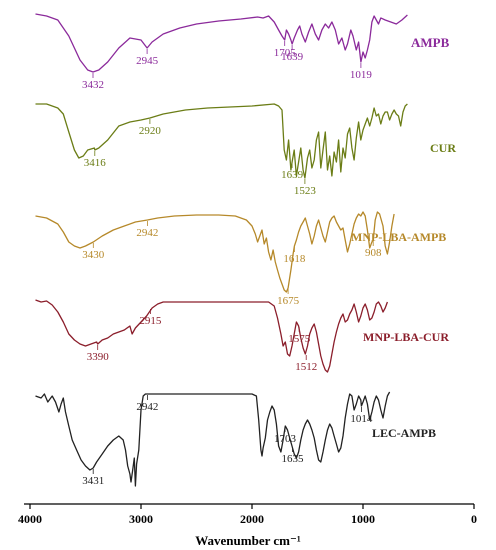 The image size is (496, 550). I want to click on peak-label-lec-ampb-1635: 1635, so click(293, 459).